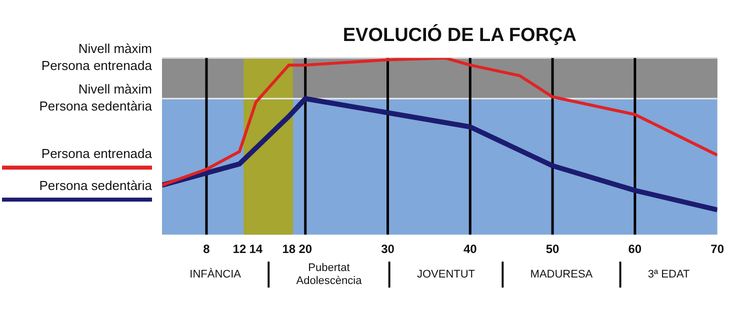 The width and height of the screenshot is (732, 321). Describe the element at coordinates (97, 57) in the screenshot. I see `ref-line-label: Nivell màxim Persona entrenada` at that location.